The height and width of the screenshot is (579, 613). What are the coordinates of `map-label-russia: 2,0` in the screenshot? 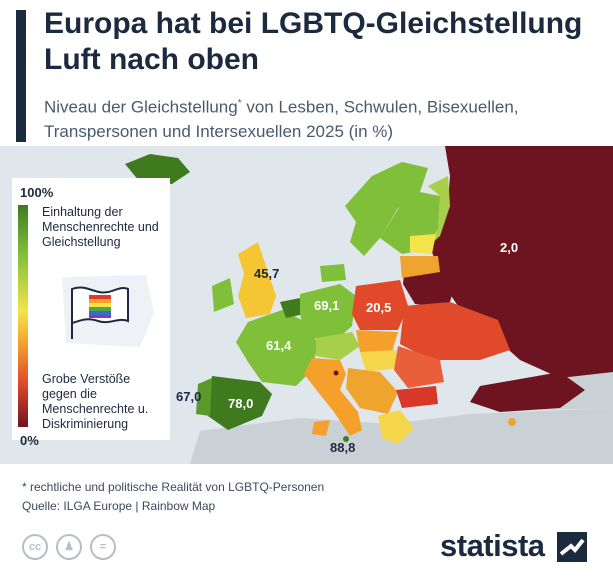 It's located at (509, 247).